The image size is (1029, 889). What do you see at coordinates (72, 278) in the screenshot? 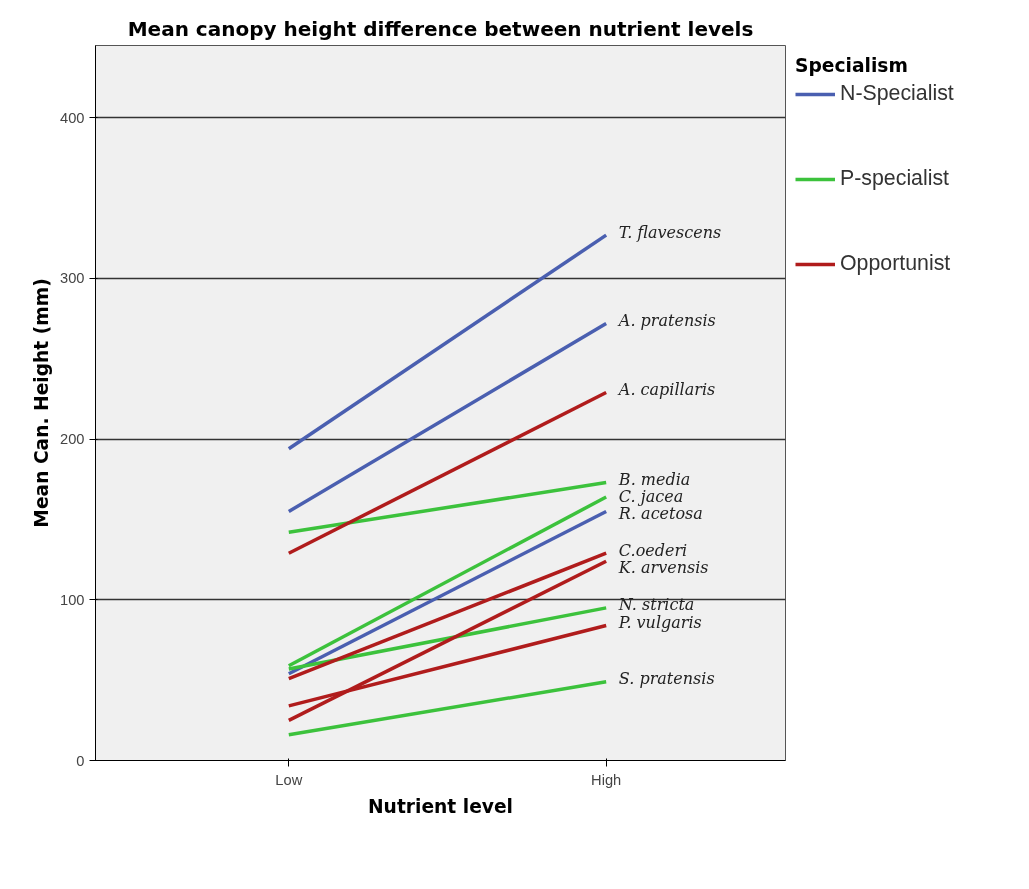
I see `y-tick-label: 300` at bounding box center [72, 278].